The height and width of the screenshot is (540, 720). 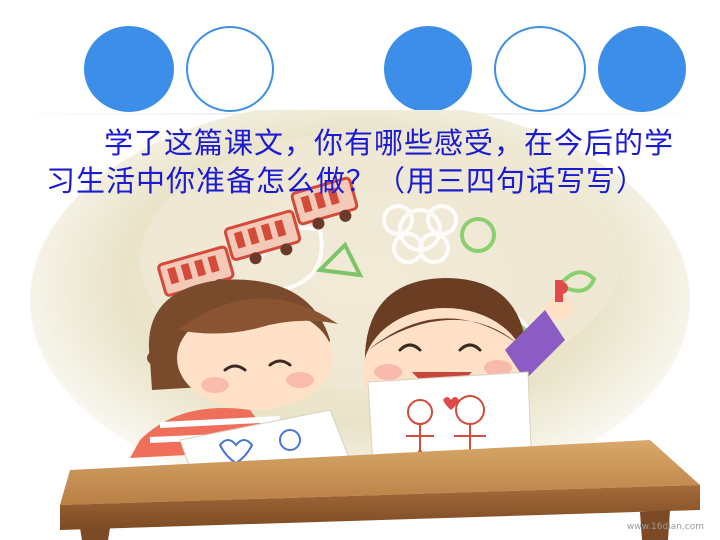 What do you see at coordinates (665, 527) in the screenshot?
I see `watermark: www.16dian.com` at bounding box center [665, 527].